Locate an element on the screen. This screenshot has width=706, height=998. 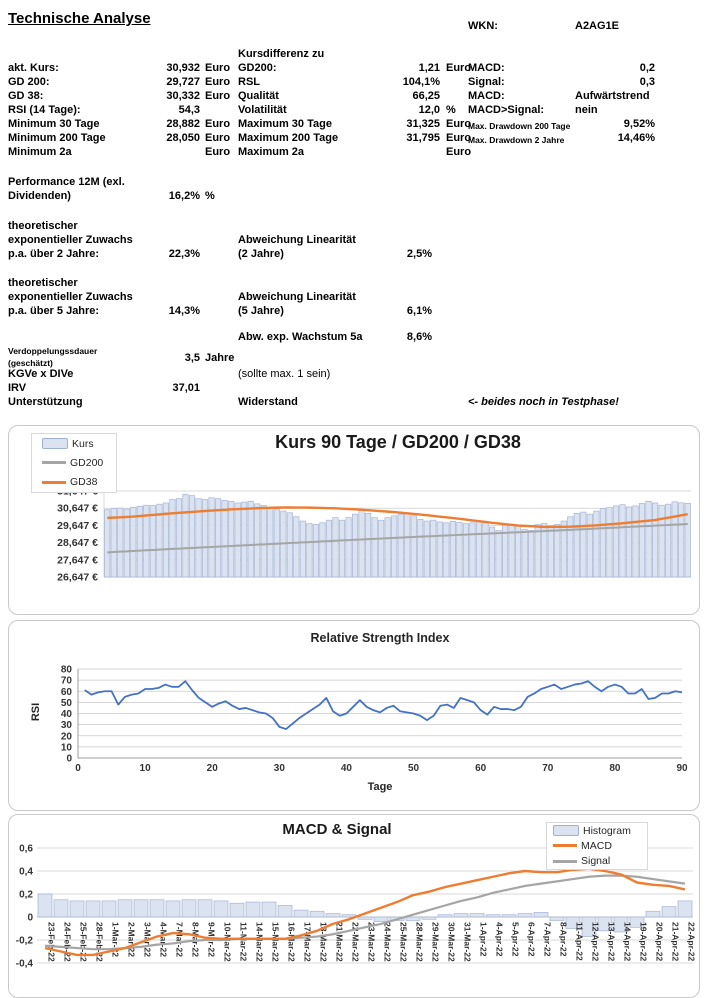
gd200-unit: Euro is located at coordinates (218, 82).